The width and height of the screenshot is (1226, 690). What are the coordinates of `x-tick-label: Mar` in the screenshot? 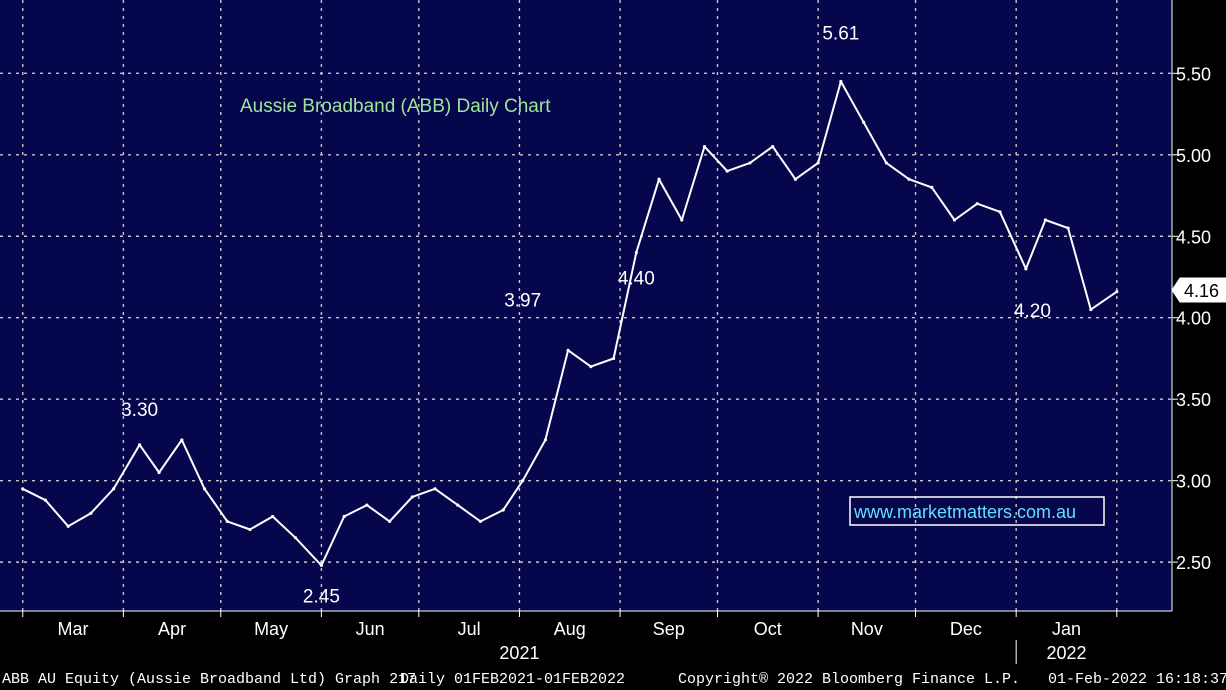 It's located at (73, 629).